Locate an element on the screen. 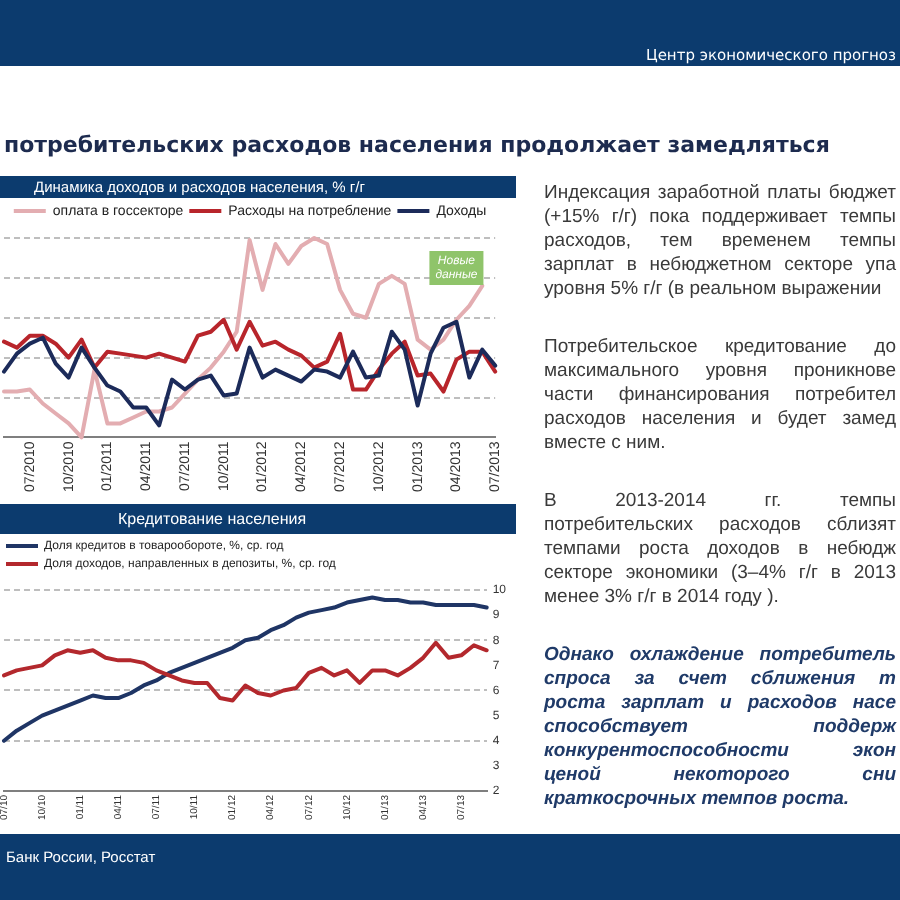 This screenshot has height=900, width=900. text: Однако охлаждение потребитель спроса за счет сближения т роста зарплат и расходов насе способствует поддерж конкурентоспособности экон ценой некоторого сни краткосрочных темпов роста. is located at coordinates (720, 728).